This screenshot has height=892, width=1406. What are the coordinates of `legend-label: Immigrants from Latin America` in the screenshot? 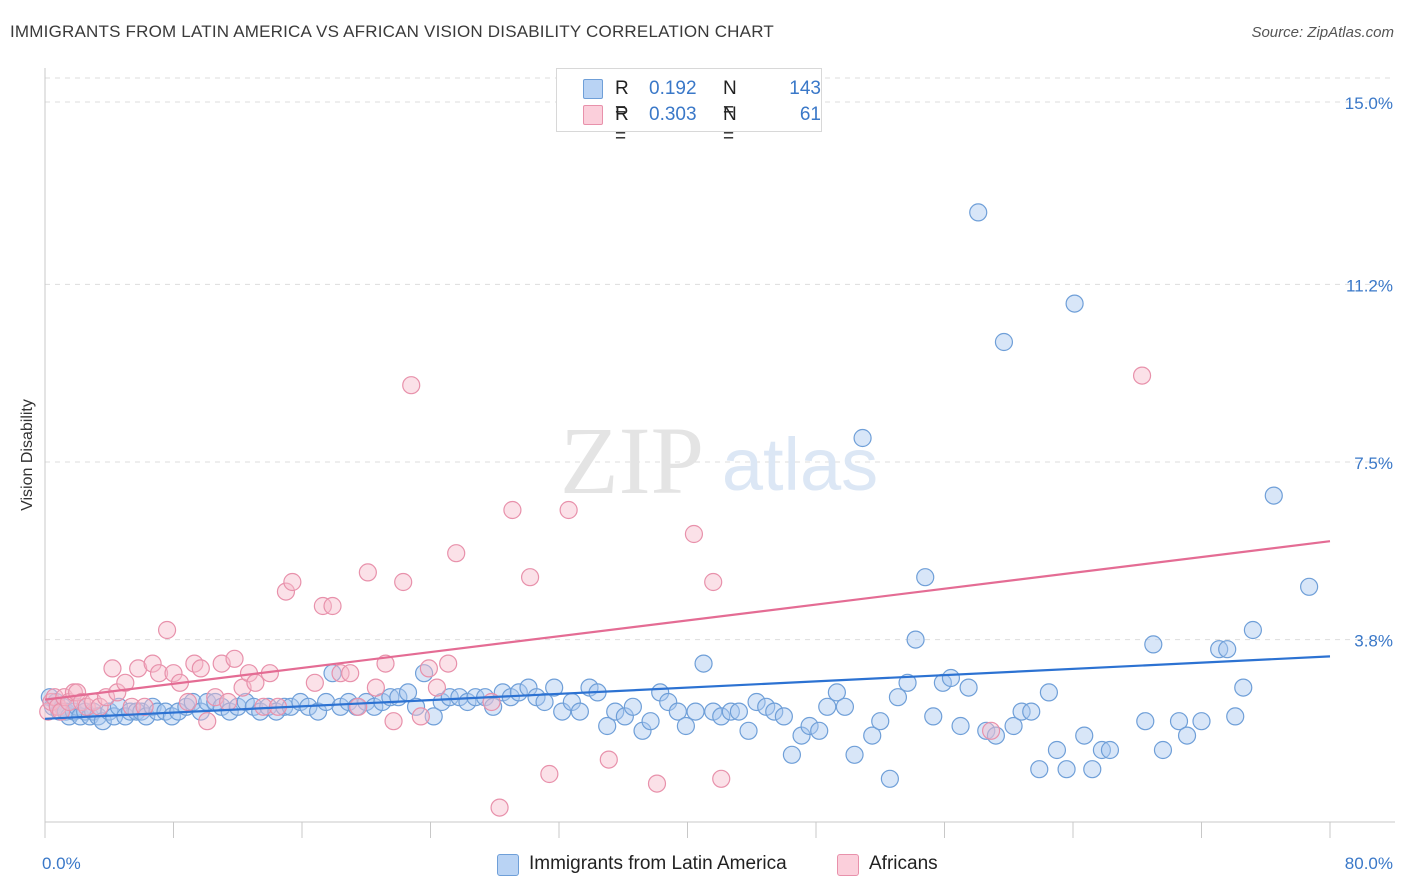 It's located at (658, 863).